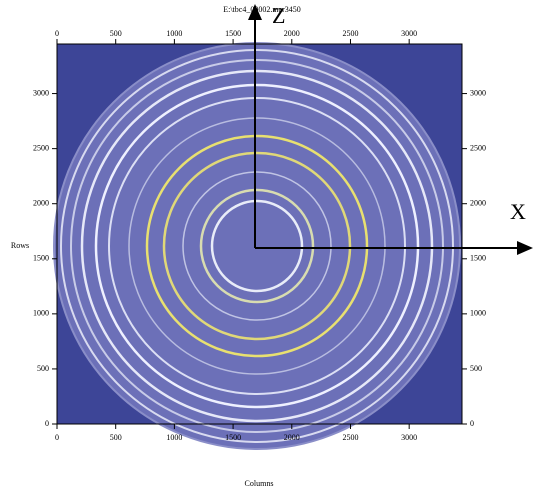  What do you see at coordinates (57, 33) in the screenshot?
I see `x-tick-label-top: 0` at bounding box center [57, 33].